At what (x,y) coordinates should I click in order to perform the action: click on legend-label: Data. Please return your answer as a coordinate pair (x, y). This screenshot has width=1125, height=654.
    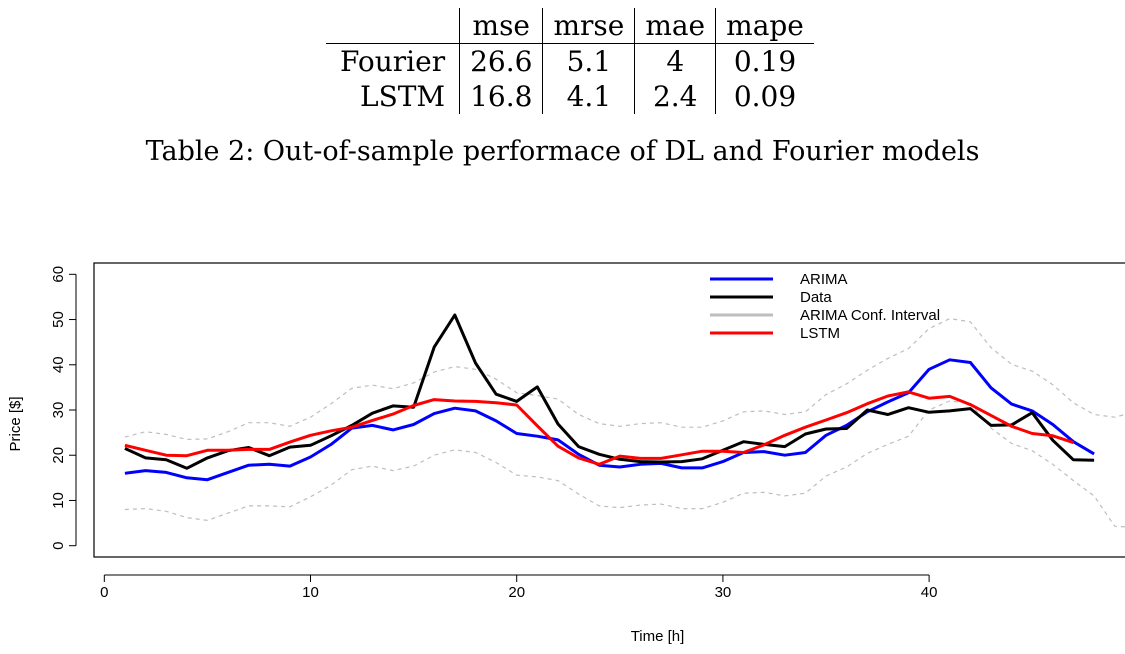
    Looking at the image, I should click on (816, 297).